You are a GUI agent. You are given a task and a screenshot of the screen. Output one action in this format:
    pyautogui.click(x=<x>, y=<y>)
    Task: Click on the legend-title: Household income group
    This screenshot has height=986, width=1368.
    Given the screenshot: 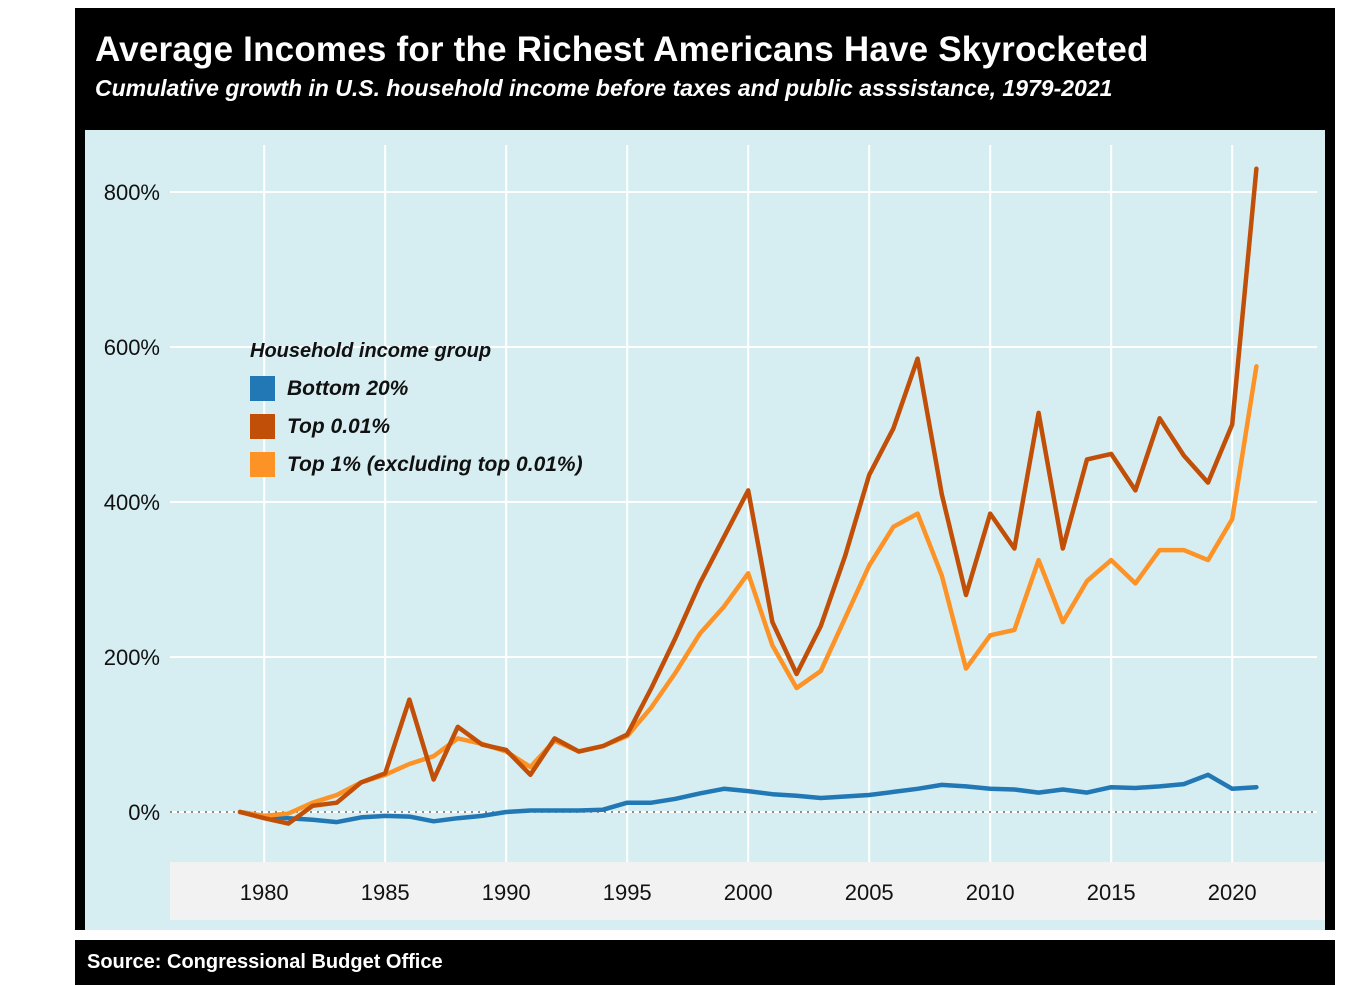 What is the action you would take?
    pyautogui.click(x=371, y=351)
    